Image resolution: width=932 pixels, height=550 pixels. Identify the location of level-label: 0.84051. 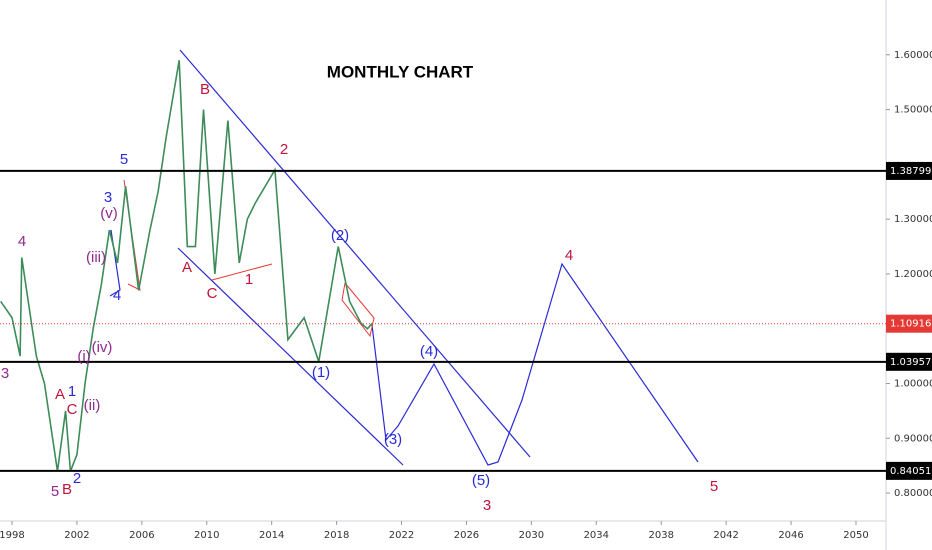
(910, 471).